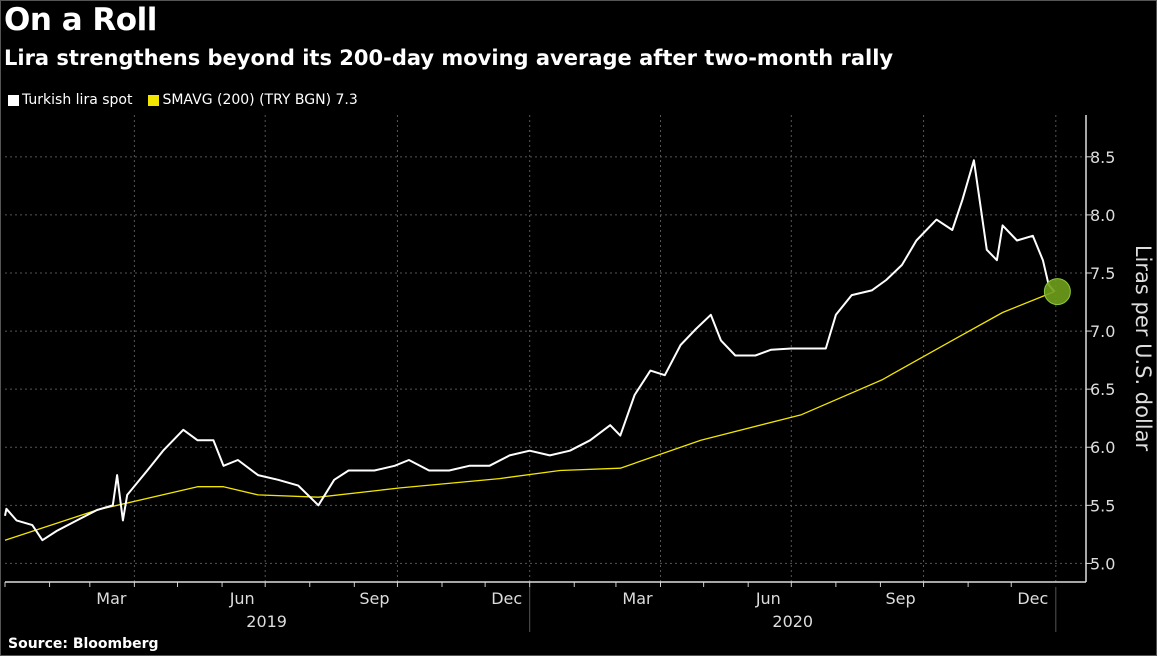 The height and width of the screenshot is (656, 1157). I want to click on y-tick-label: 7.0, so click(1102, 331).